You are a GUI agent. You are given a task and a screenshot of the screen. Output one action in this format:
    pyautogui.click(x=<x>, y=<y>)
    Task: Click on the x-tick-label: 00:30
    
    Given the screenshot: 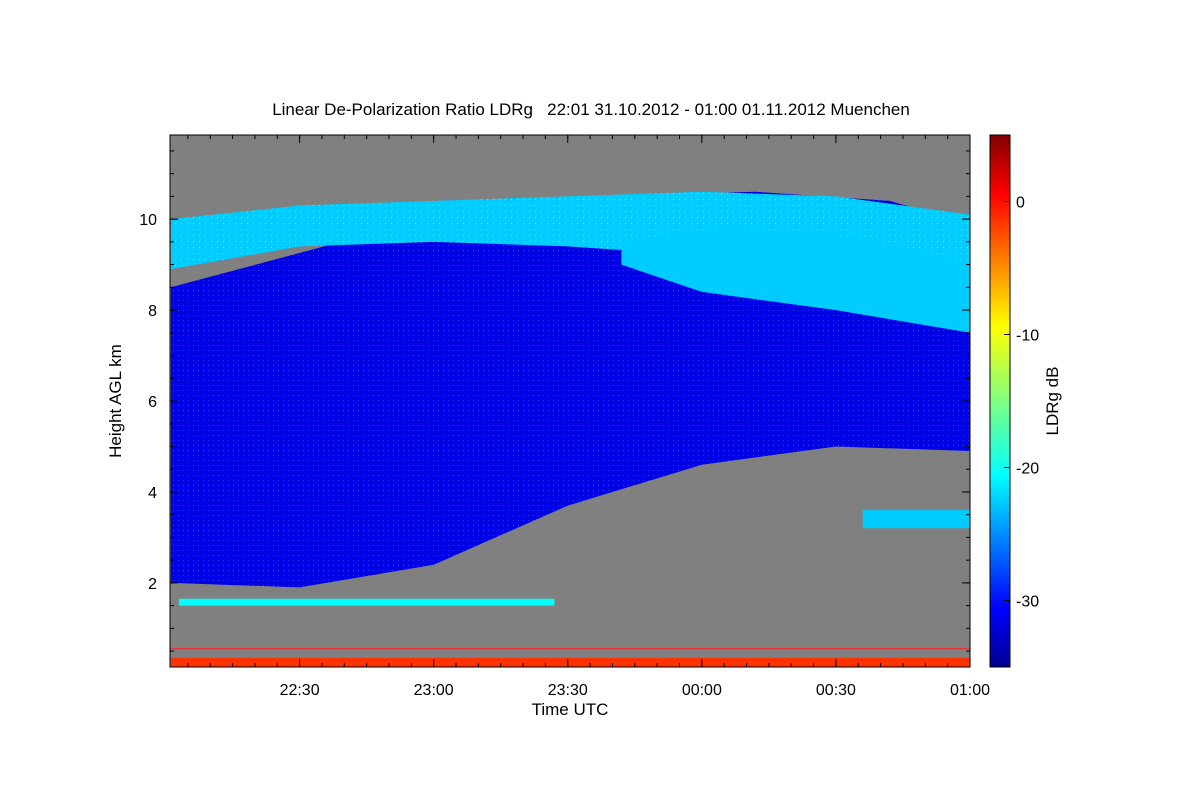 What is the action you would take?
    pyautogui.click(x=836, y=690)
    